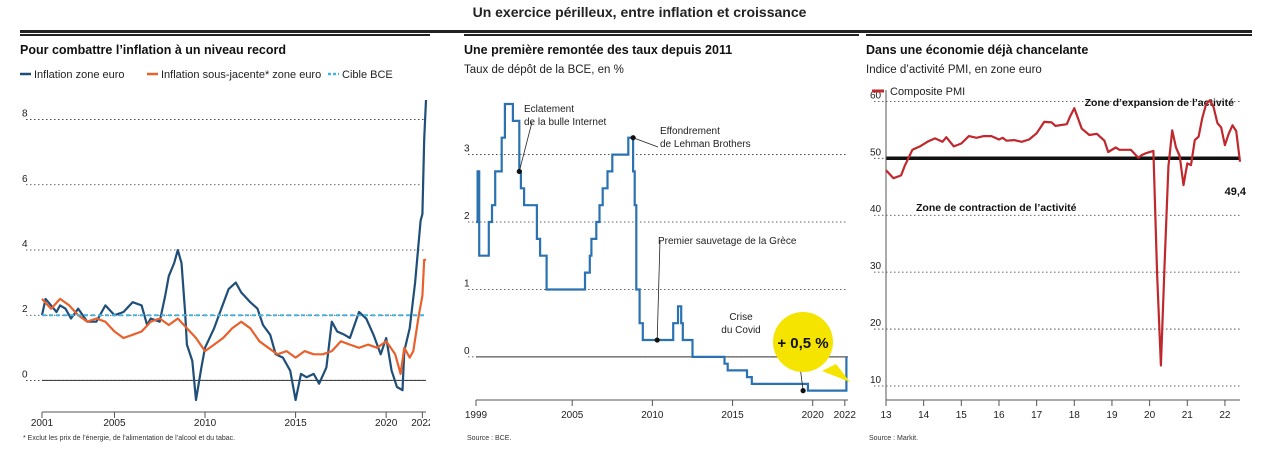  Describe the element at coordinates (241, 75) in the screenshot. I see `legend-label: Inflation sous-jacente* zone euro` at that location.